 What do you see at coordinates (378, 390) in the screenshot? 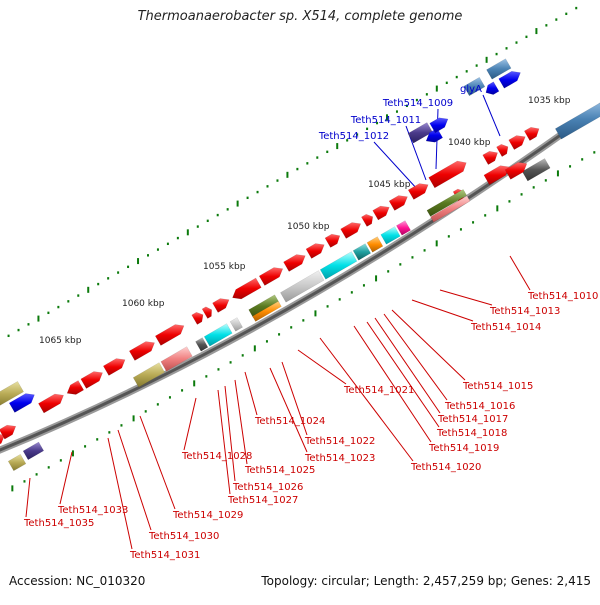
I see `gene-label-bottom: Teth514_1021` at bounding box center [378, 390].